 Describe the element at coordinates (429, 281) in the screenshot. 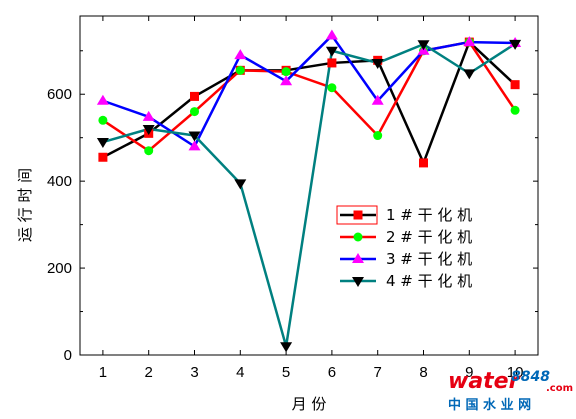

I see `legend-label-4: 4 # 干 化 机` at that location.